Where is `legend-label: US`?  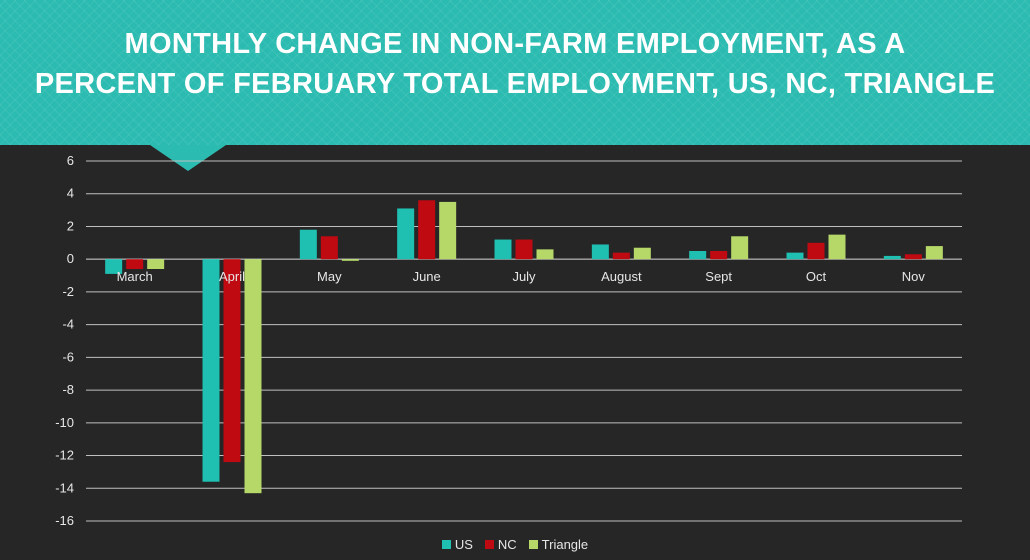 legend-label: US is located at coordinates (463, 544).